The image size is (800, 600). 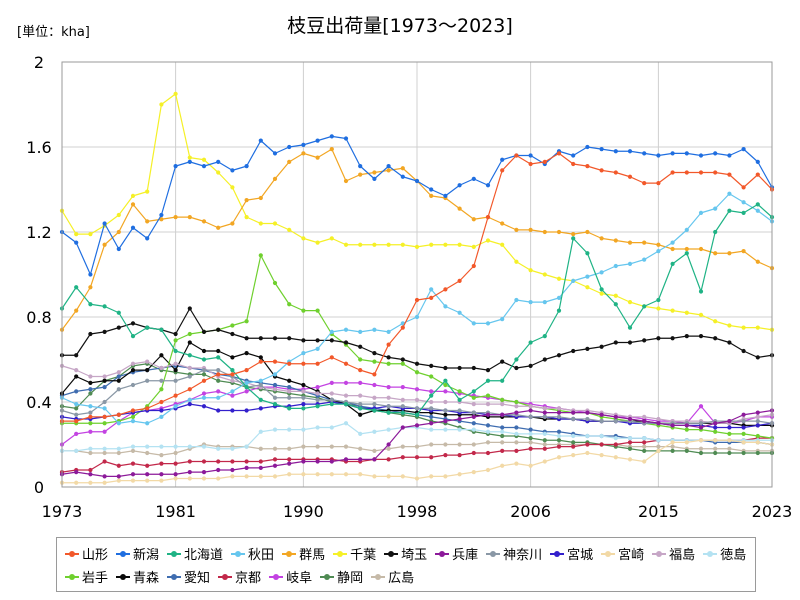 I want to click on legend-item: 徳島, so click(x=724, y=553).